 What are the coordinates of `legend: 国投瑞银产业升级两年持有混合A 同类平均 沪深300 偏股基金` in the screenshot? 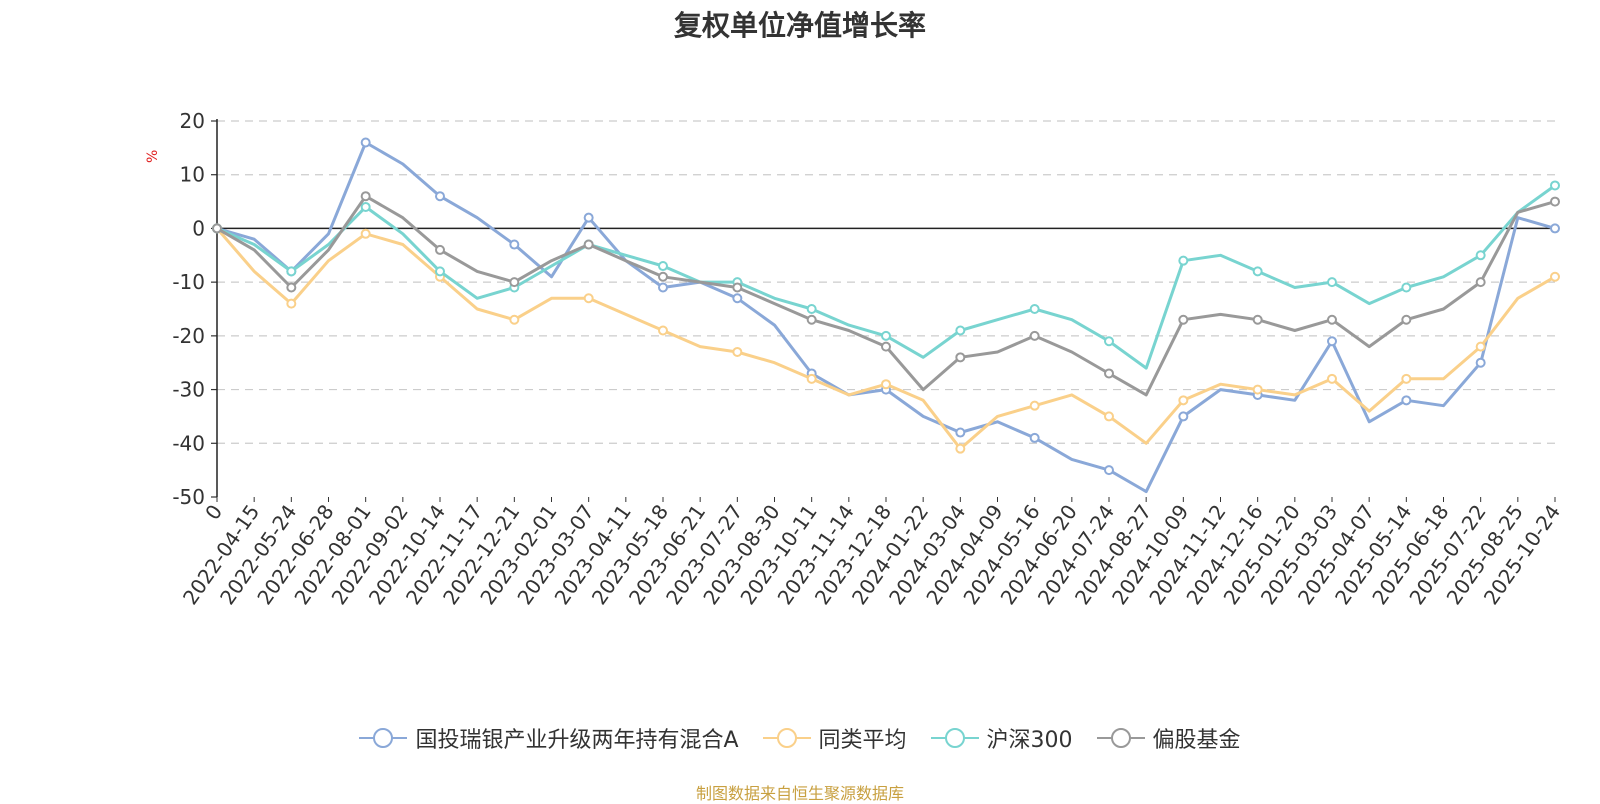 It's located at (800, 738).